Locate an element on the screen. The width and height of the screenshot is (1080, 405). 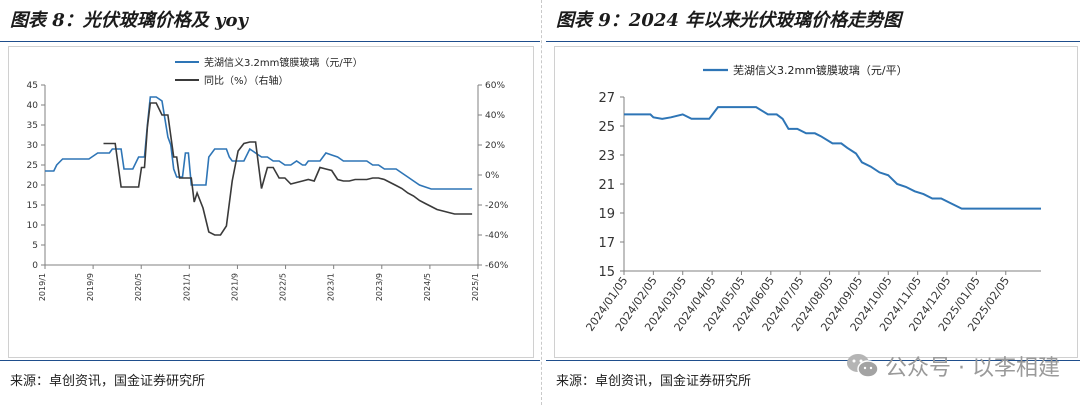
y-left-tick-label: 10 is located at coordinates (33, 226).